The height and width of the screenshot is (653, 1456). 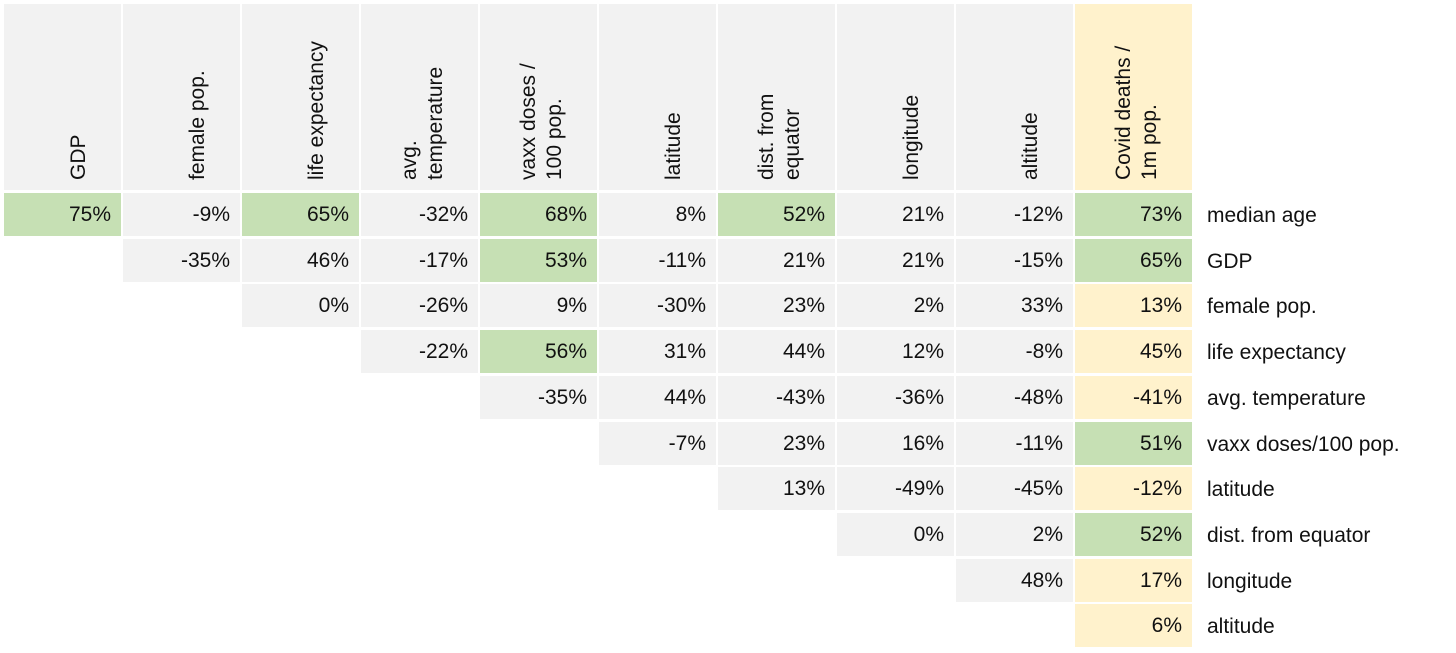 I want to click on column-header: dist. from equator, so click(x=776, y=97).